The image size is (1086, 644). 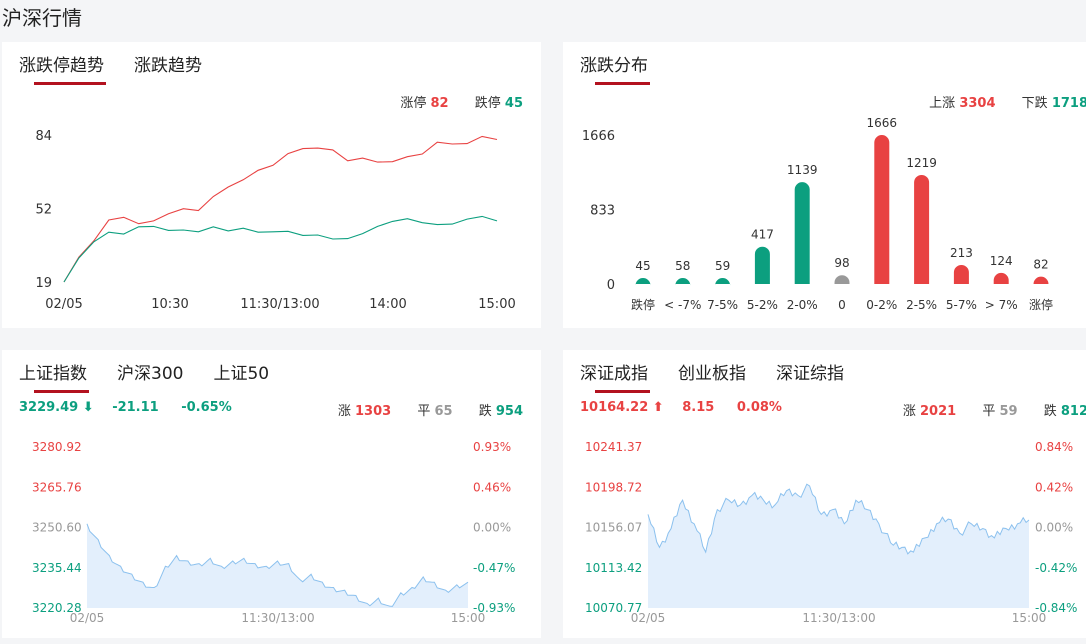 I want to click on bar-value-label: 417, so click(x=762, y=235).